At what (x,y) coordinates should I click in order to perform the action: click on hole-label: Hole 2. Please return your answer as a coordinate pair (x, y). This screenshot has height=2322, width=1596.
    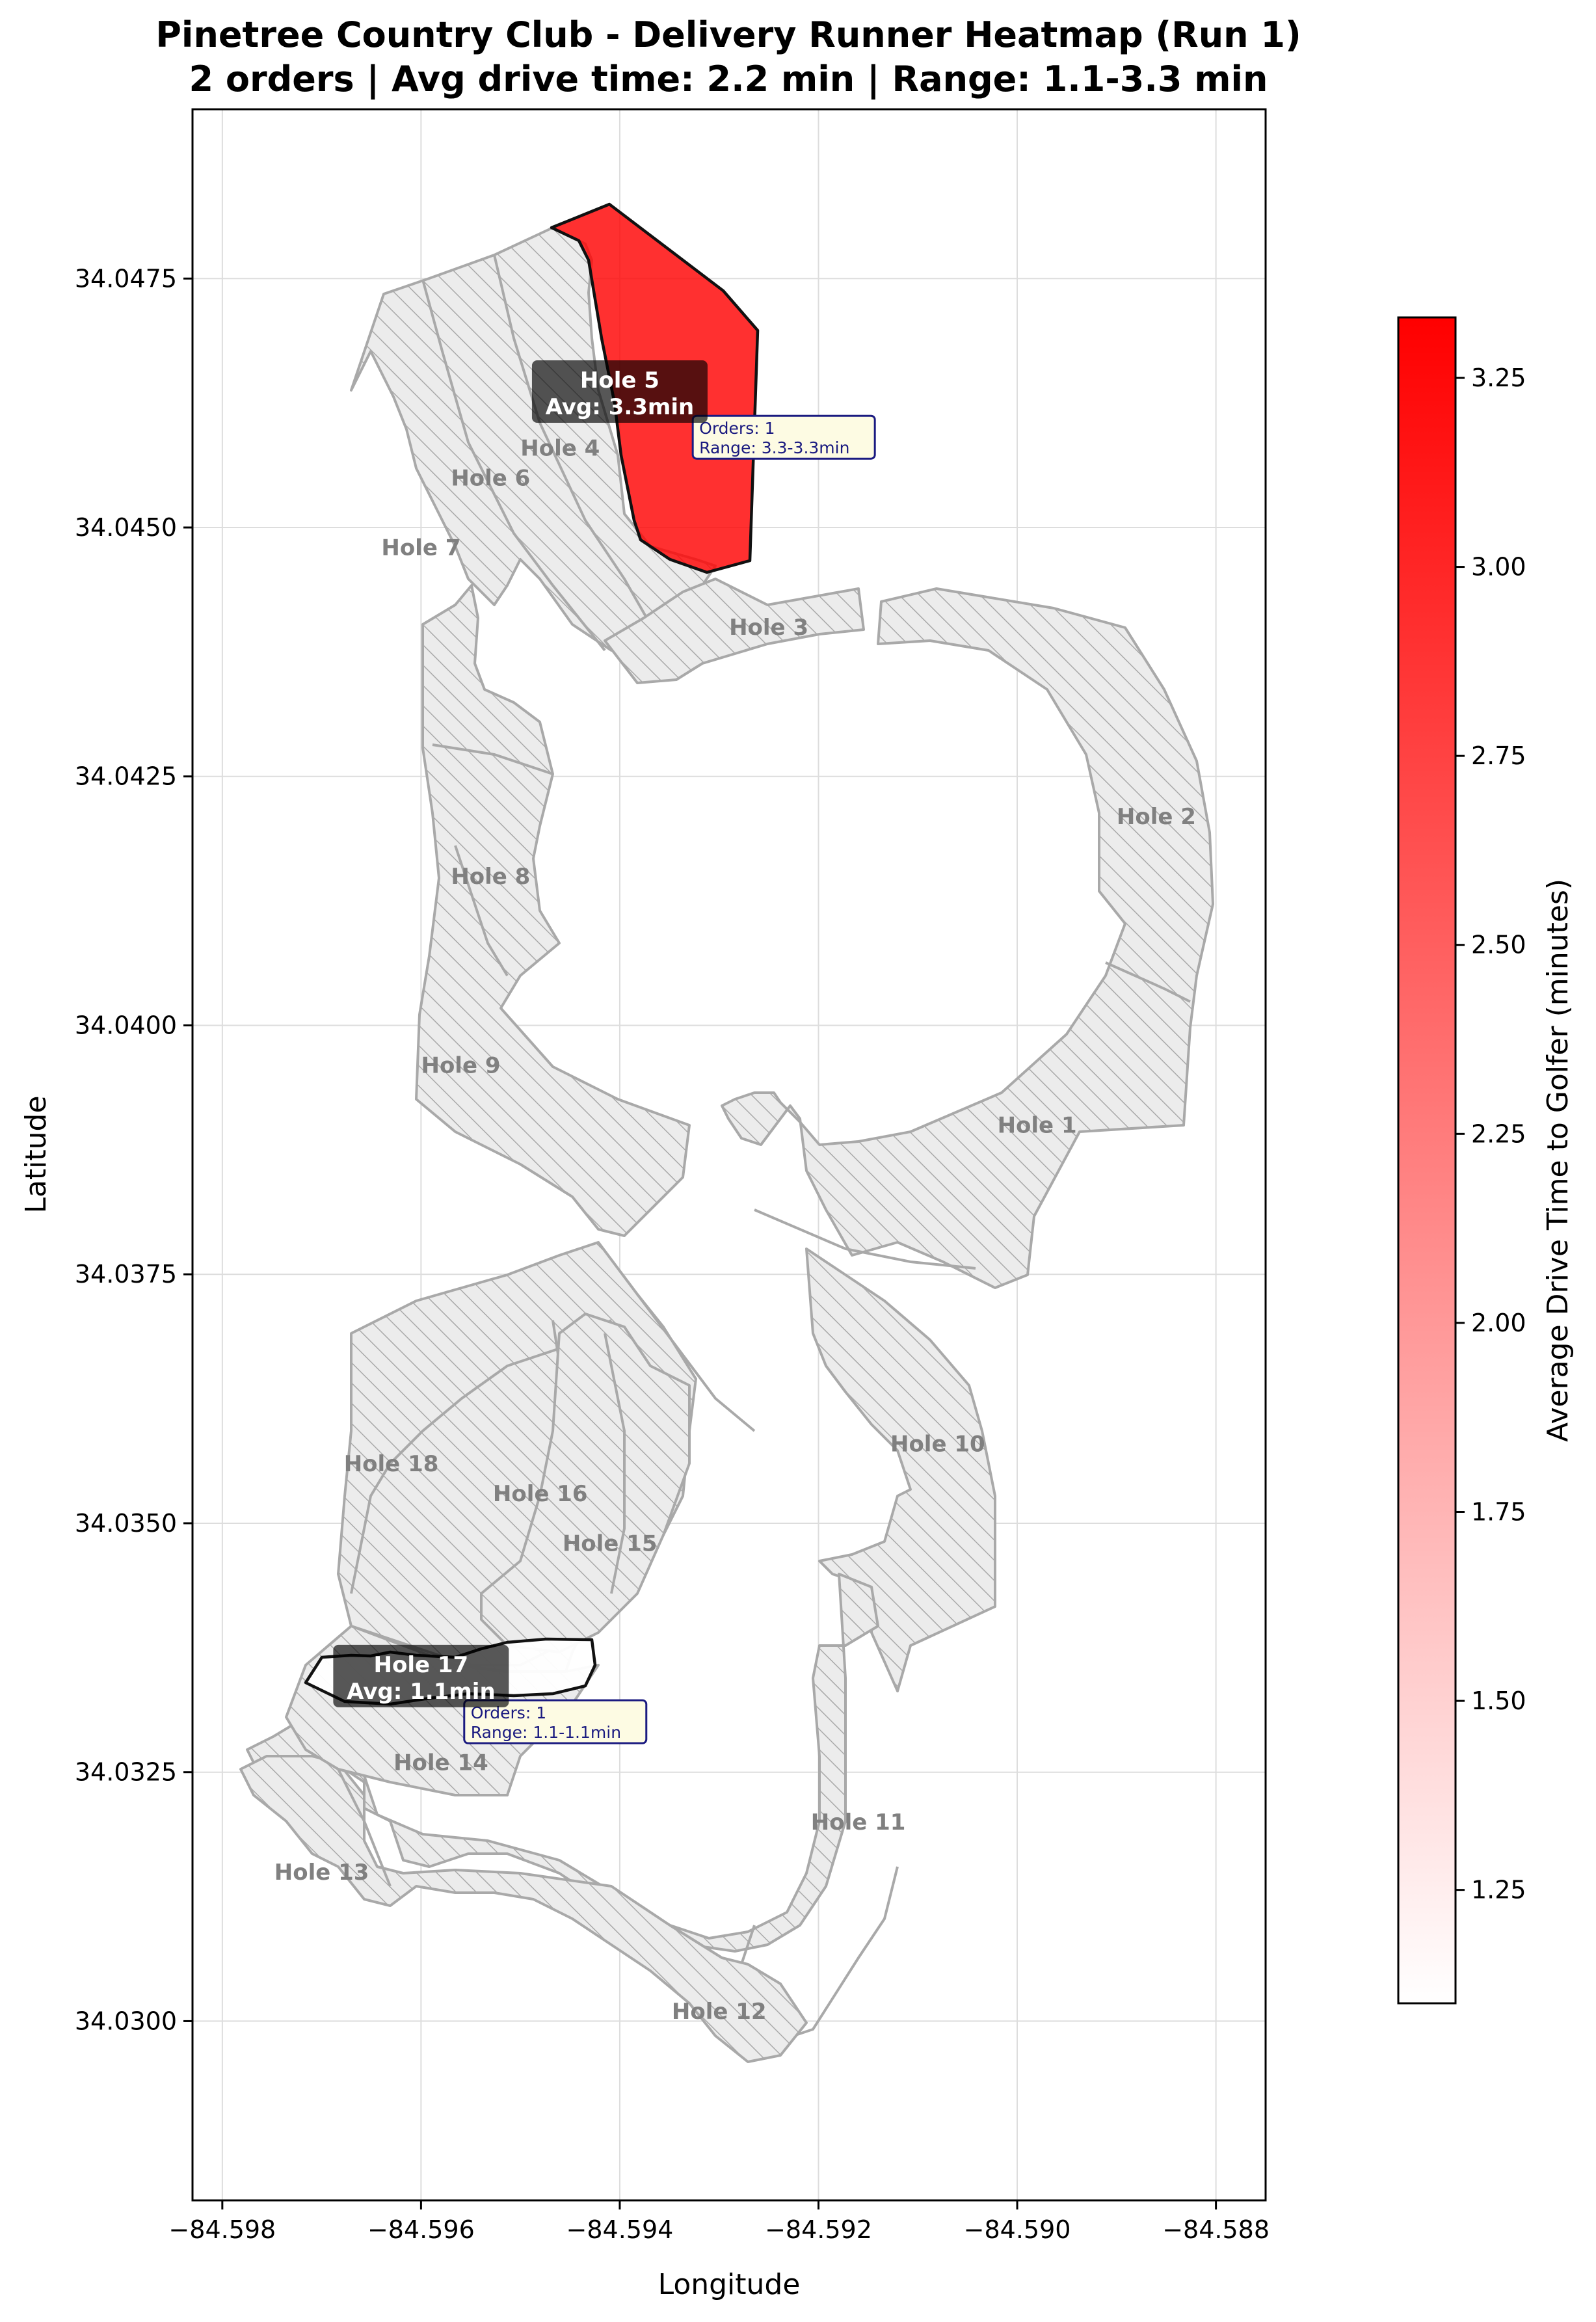
    Looking at the image, I should click on (1156, 817).